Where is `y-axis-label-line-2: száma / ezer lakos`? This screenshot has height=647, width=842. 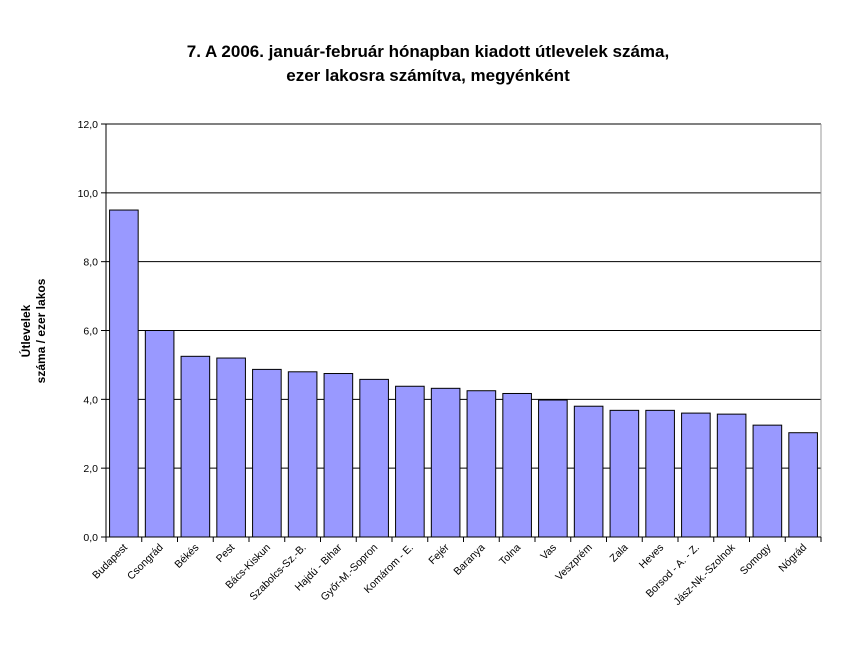
y-axis-label-line-2: száma / ezer lakos is located at coordinates (41, 330).